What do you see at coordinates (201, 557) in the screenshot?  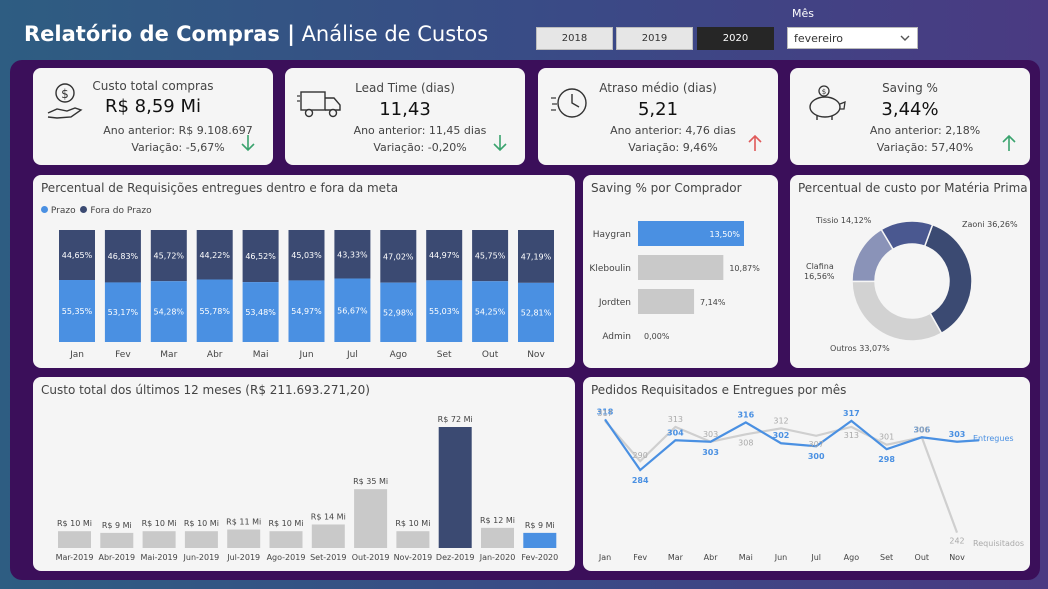 I see `x-tick-label: Jun-2019` at bounding box center [201, 557].